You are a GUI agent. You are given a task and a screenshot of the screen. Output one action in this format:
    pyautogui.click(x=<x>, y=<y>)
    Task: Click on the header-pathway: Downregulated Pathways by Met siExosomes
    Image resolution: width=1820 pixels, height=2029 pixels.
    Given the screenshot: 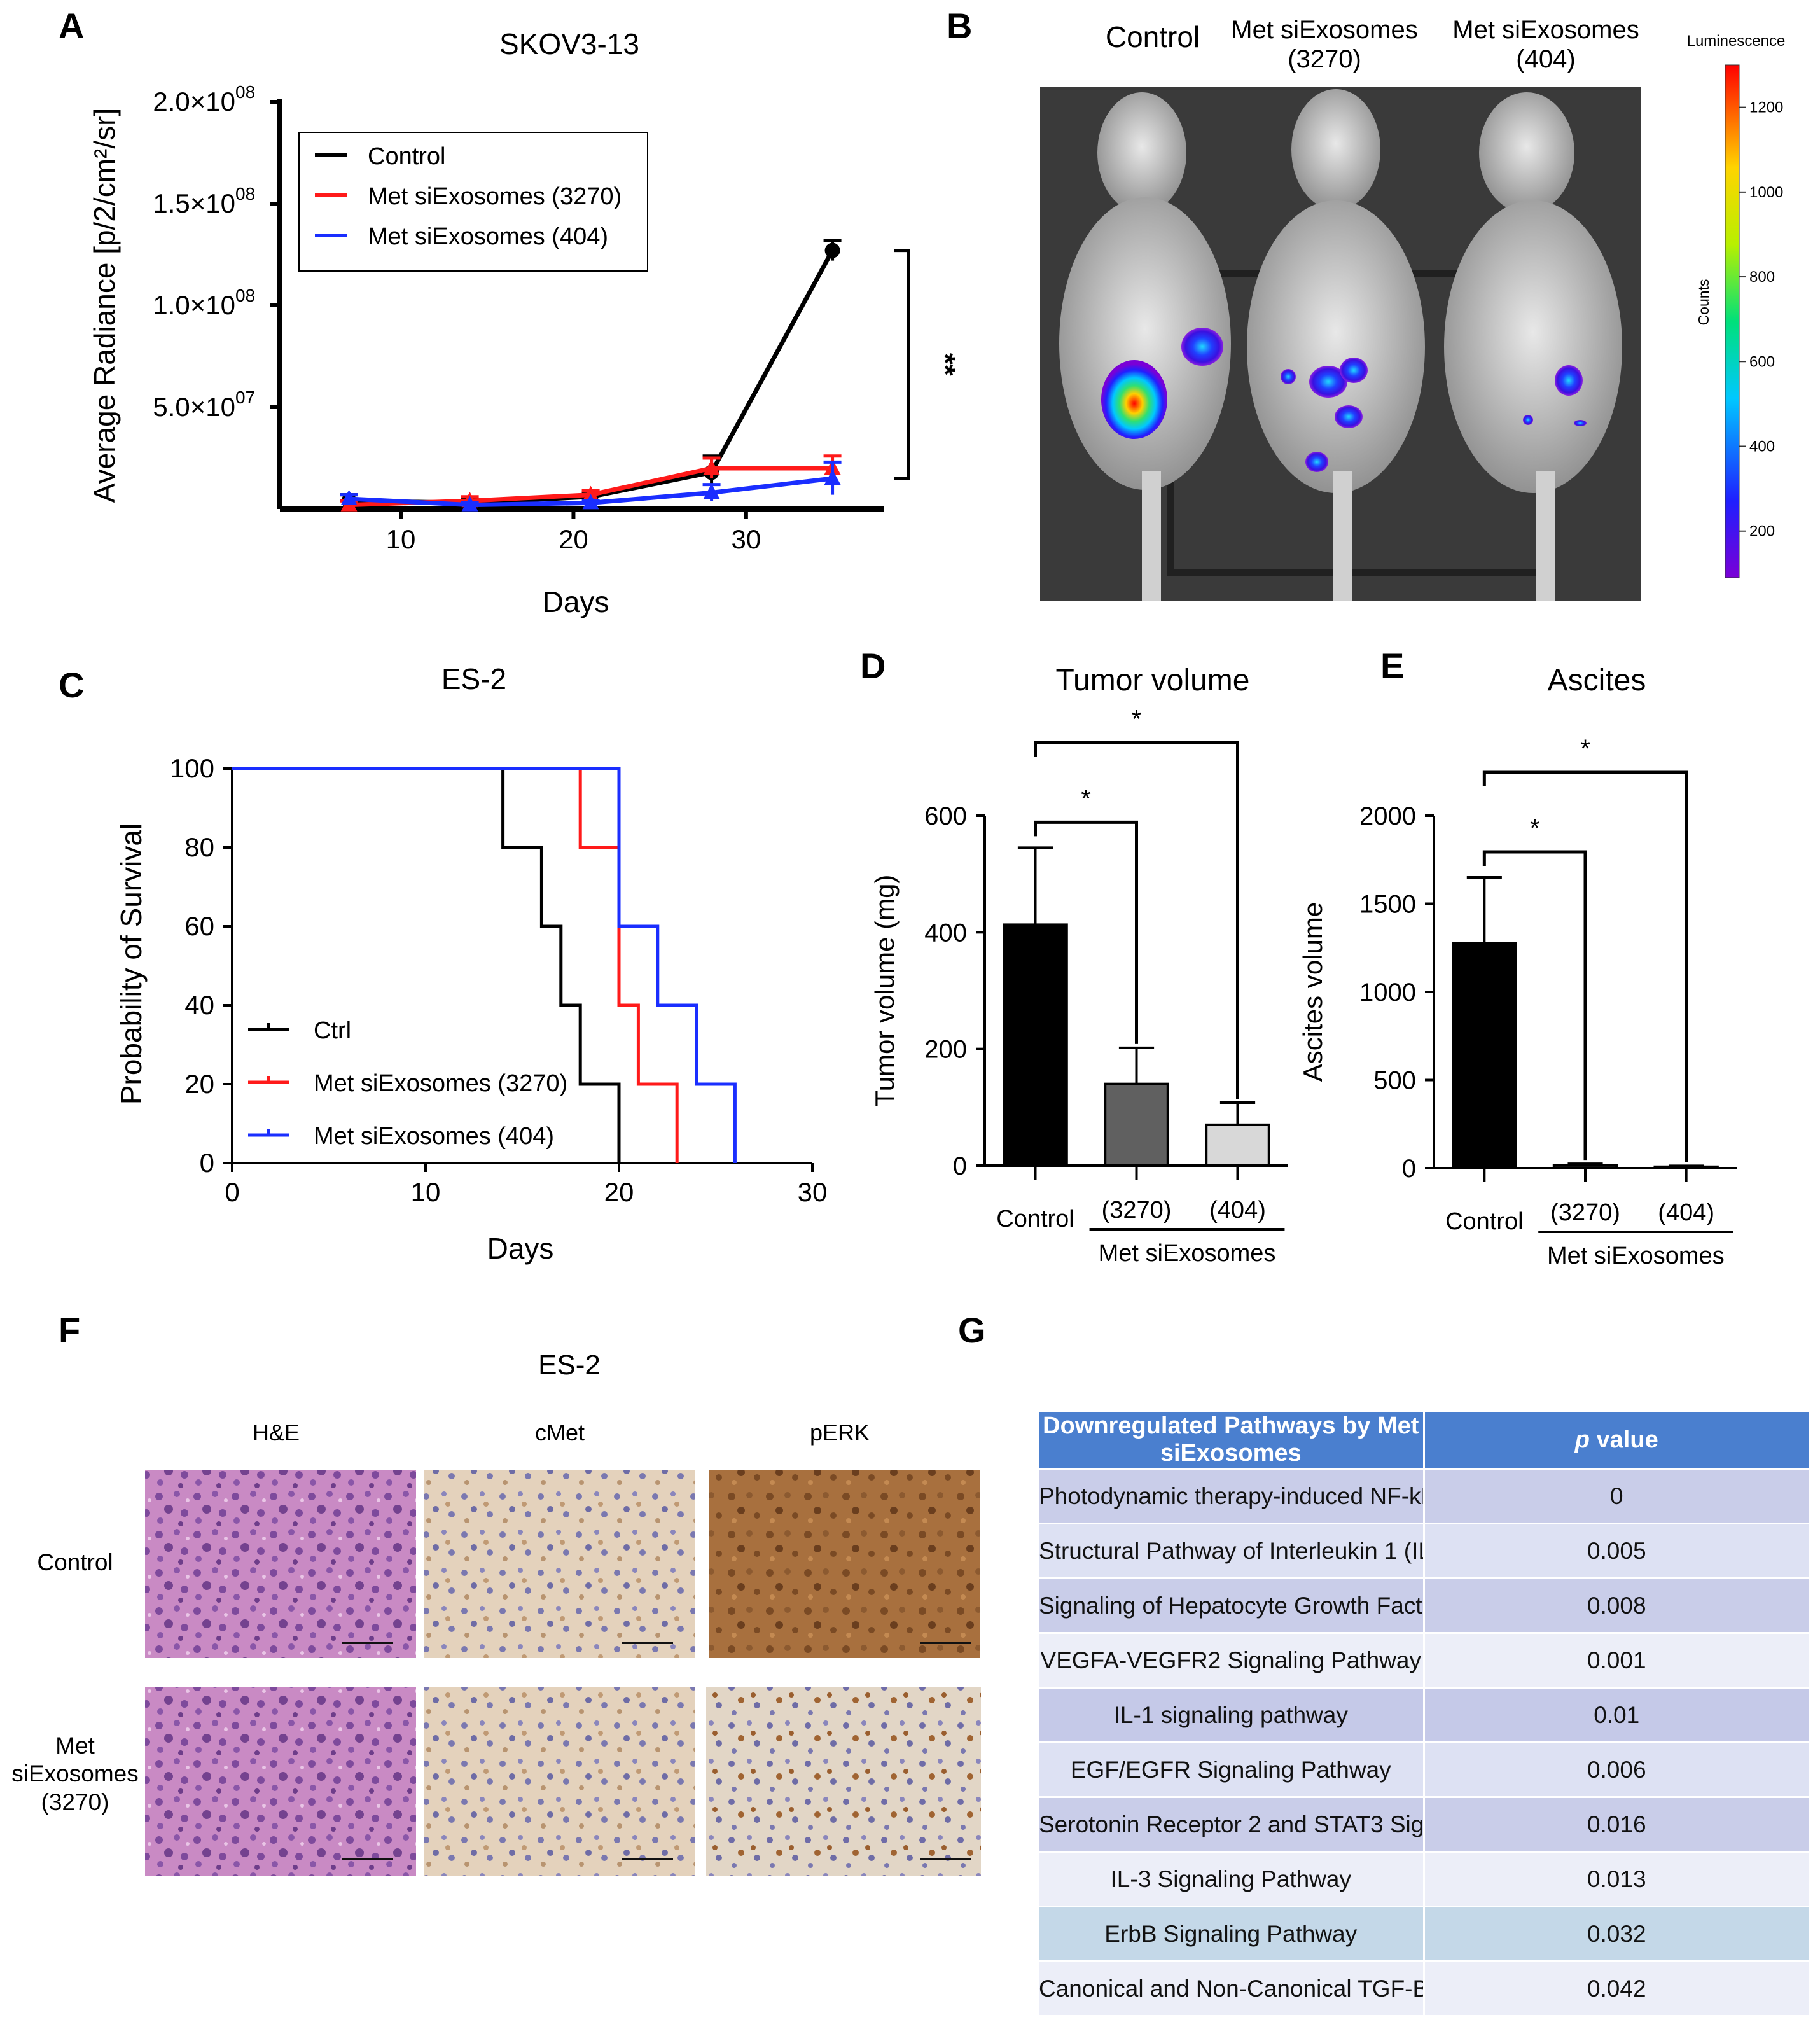 What is the action you would take?
    pyautogui.click(x=1231, y=1440)
    